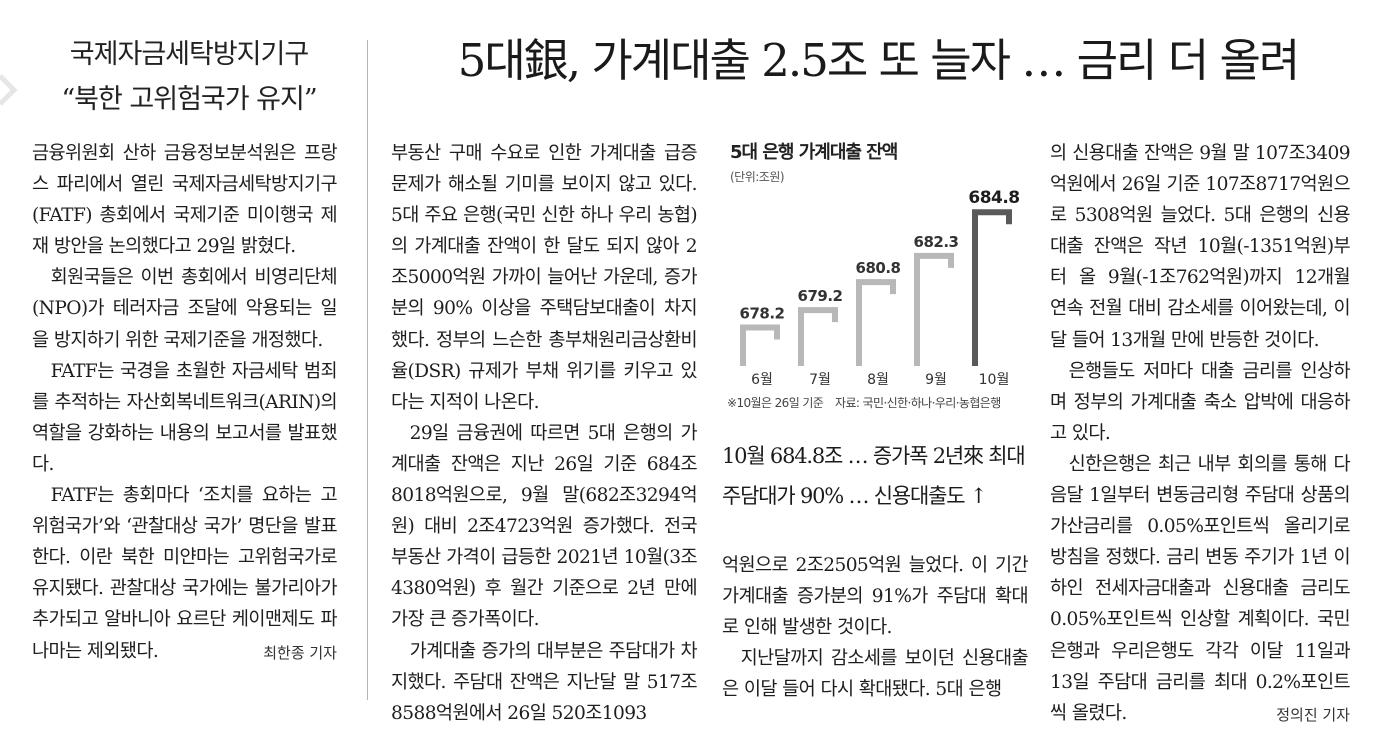 Image resolution: width=1377 pixels, height=731 pixels. I want to click on subhead-line1: 10월 684.8조 … 증가폭 2년來 최대, so click(874, 456).